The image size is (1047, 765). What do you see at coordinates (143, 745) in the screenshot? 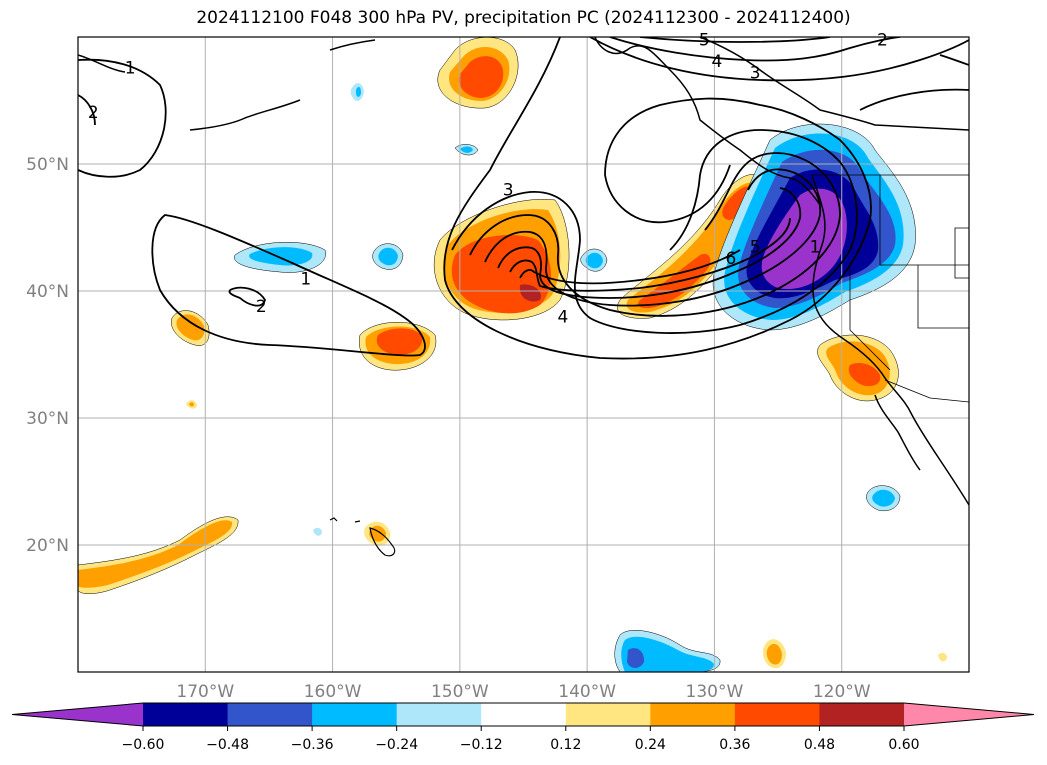
I see `colorbar-tick-label: −0.60` at bounding box center [143, 745].